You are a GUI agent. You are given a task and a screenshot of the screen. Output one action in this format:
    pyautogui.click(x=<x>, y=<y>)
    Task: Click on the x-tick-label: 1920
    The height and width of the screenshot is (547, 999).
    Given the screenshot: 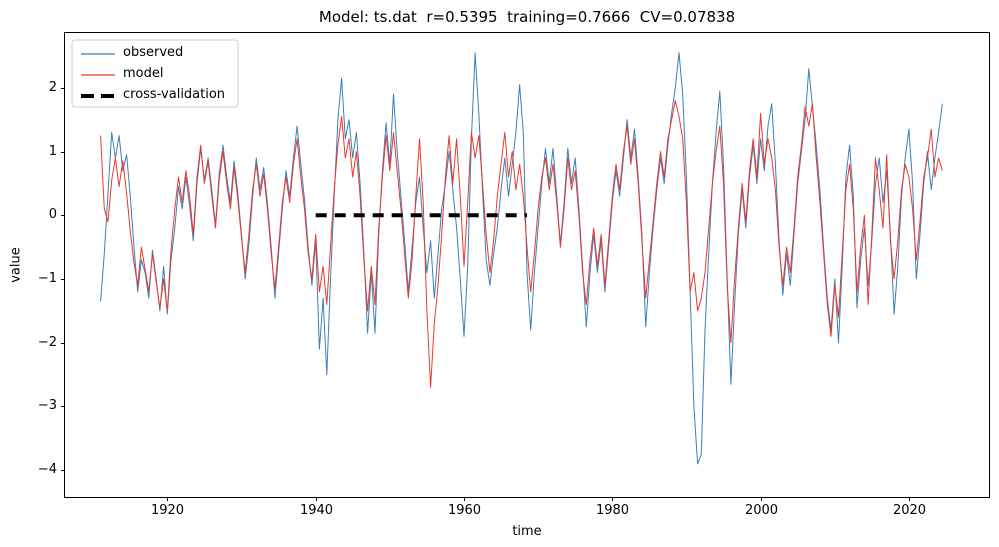 What is the action you would take?
    pyautogui.click(x=167, y=510)
    